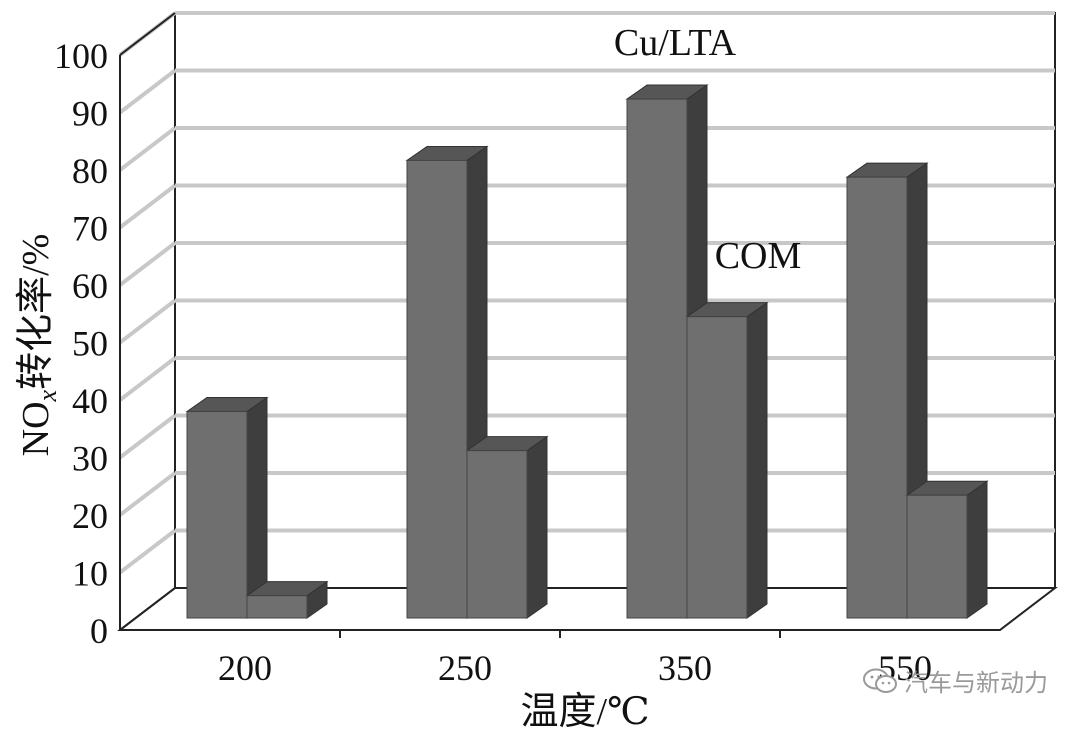  Describe the element at coordinates (90, 171) in the screenshot. I see `y-tick-label: 80` at that location.